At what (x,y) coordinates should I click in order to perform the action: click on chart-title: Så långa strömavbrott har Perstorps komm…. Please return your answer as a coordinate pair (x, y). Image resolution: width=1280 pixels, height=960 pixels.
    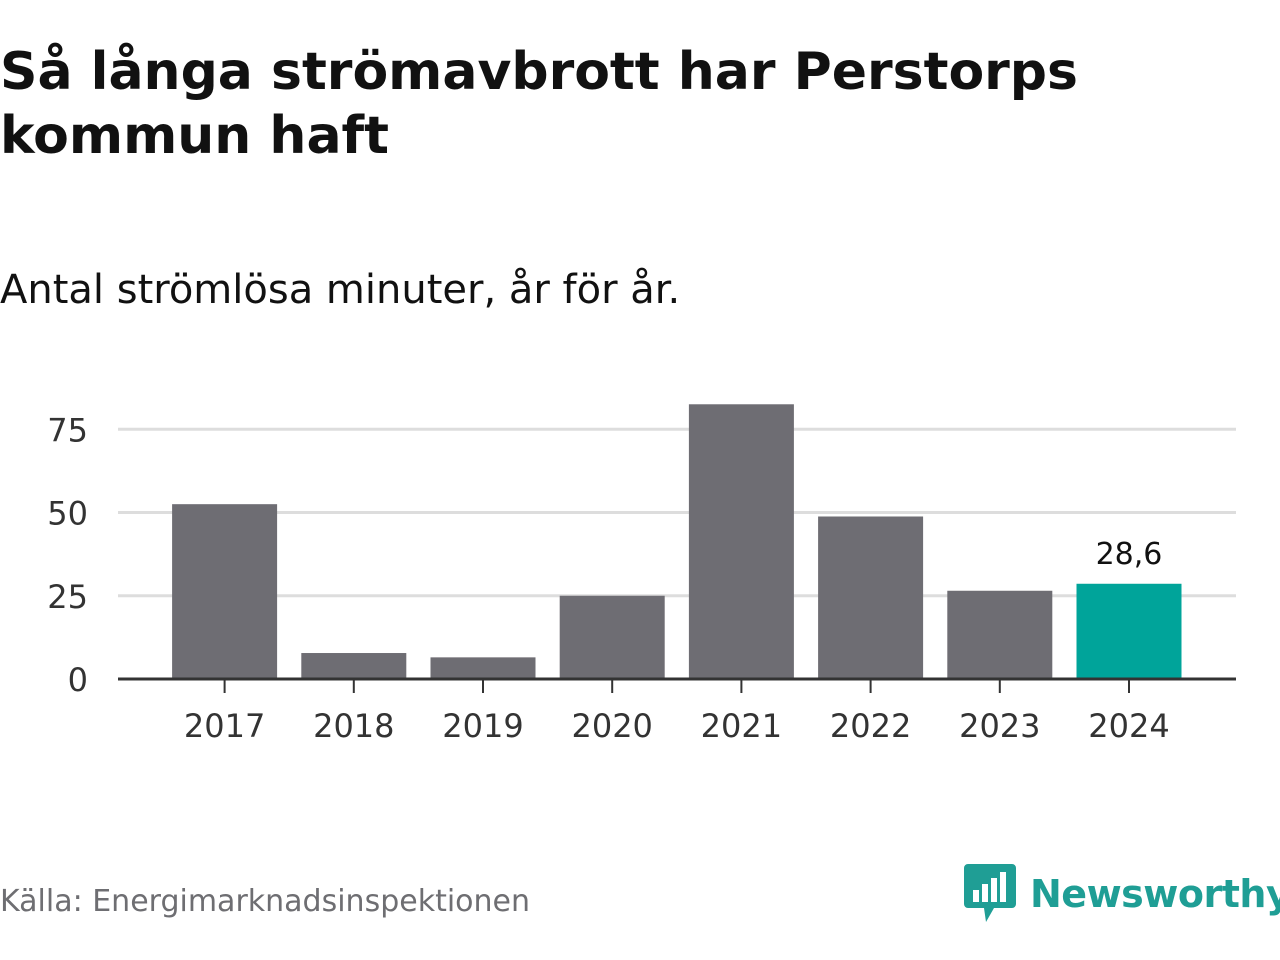
    Looking at the image, I should click on (539, 104).